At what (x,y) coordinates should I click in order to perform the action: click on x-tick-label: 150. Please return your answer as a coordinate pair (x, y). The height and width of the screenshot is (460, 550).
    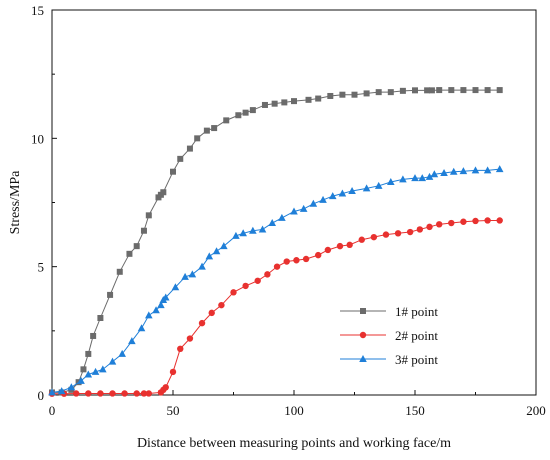
    Looking at the image, I should click on (415, 410).